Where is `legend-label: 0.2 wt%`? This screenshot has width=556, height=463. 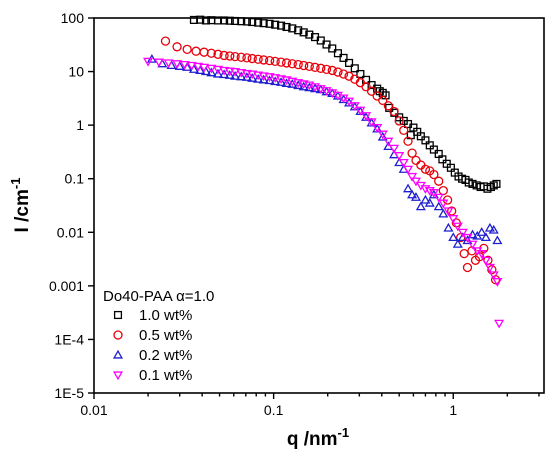
legend-label: 0.2 wt% is located at coordinates (165, 355).